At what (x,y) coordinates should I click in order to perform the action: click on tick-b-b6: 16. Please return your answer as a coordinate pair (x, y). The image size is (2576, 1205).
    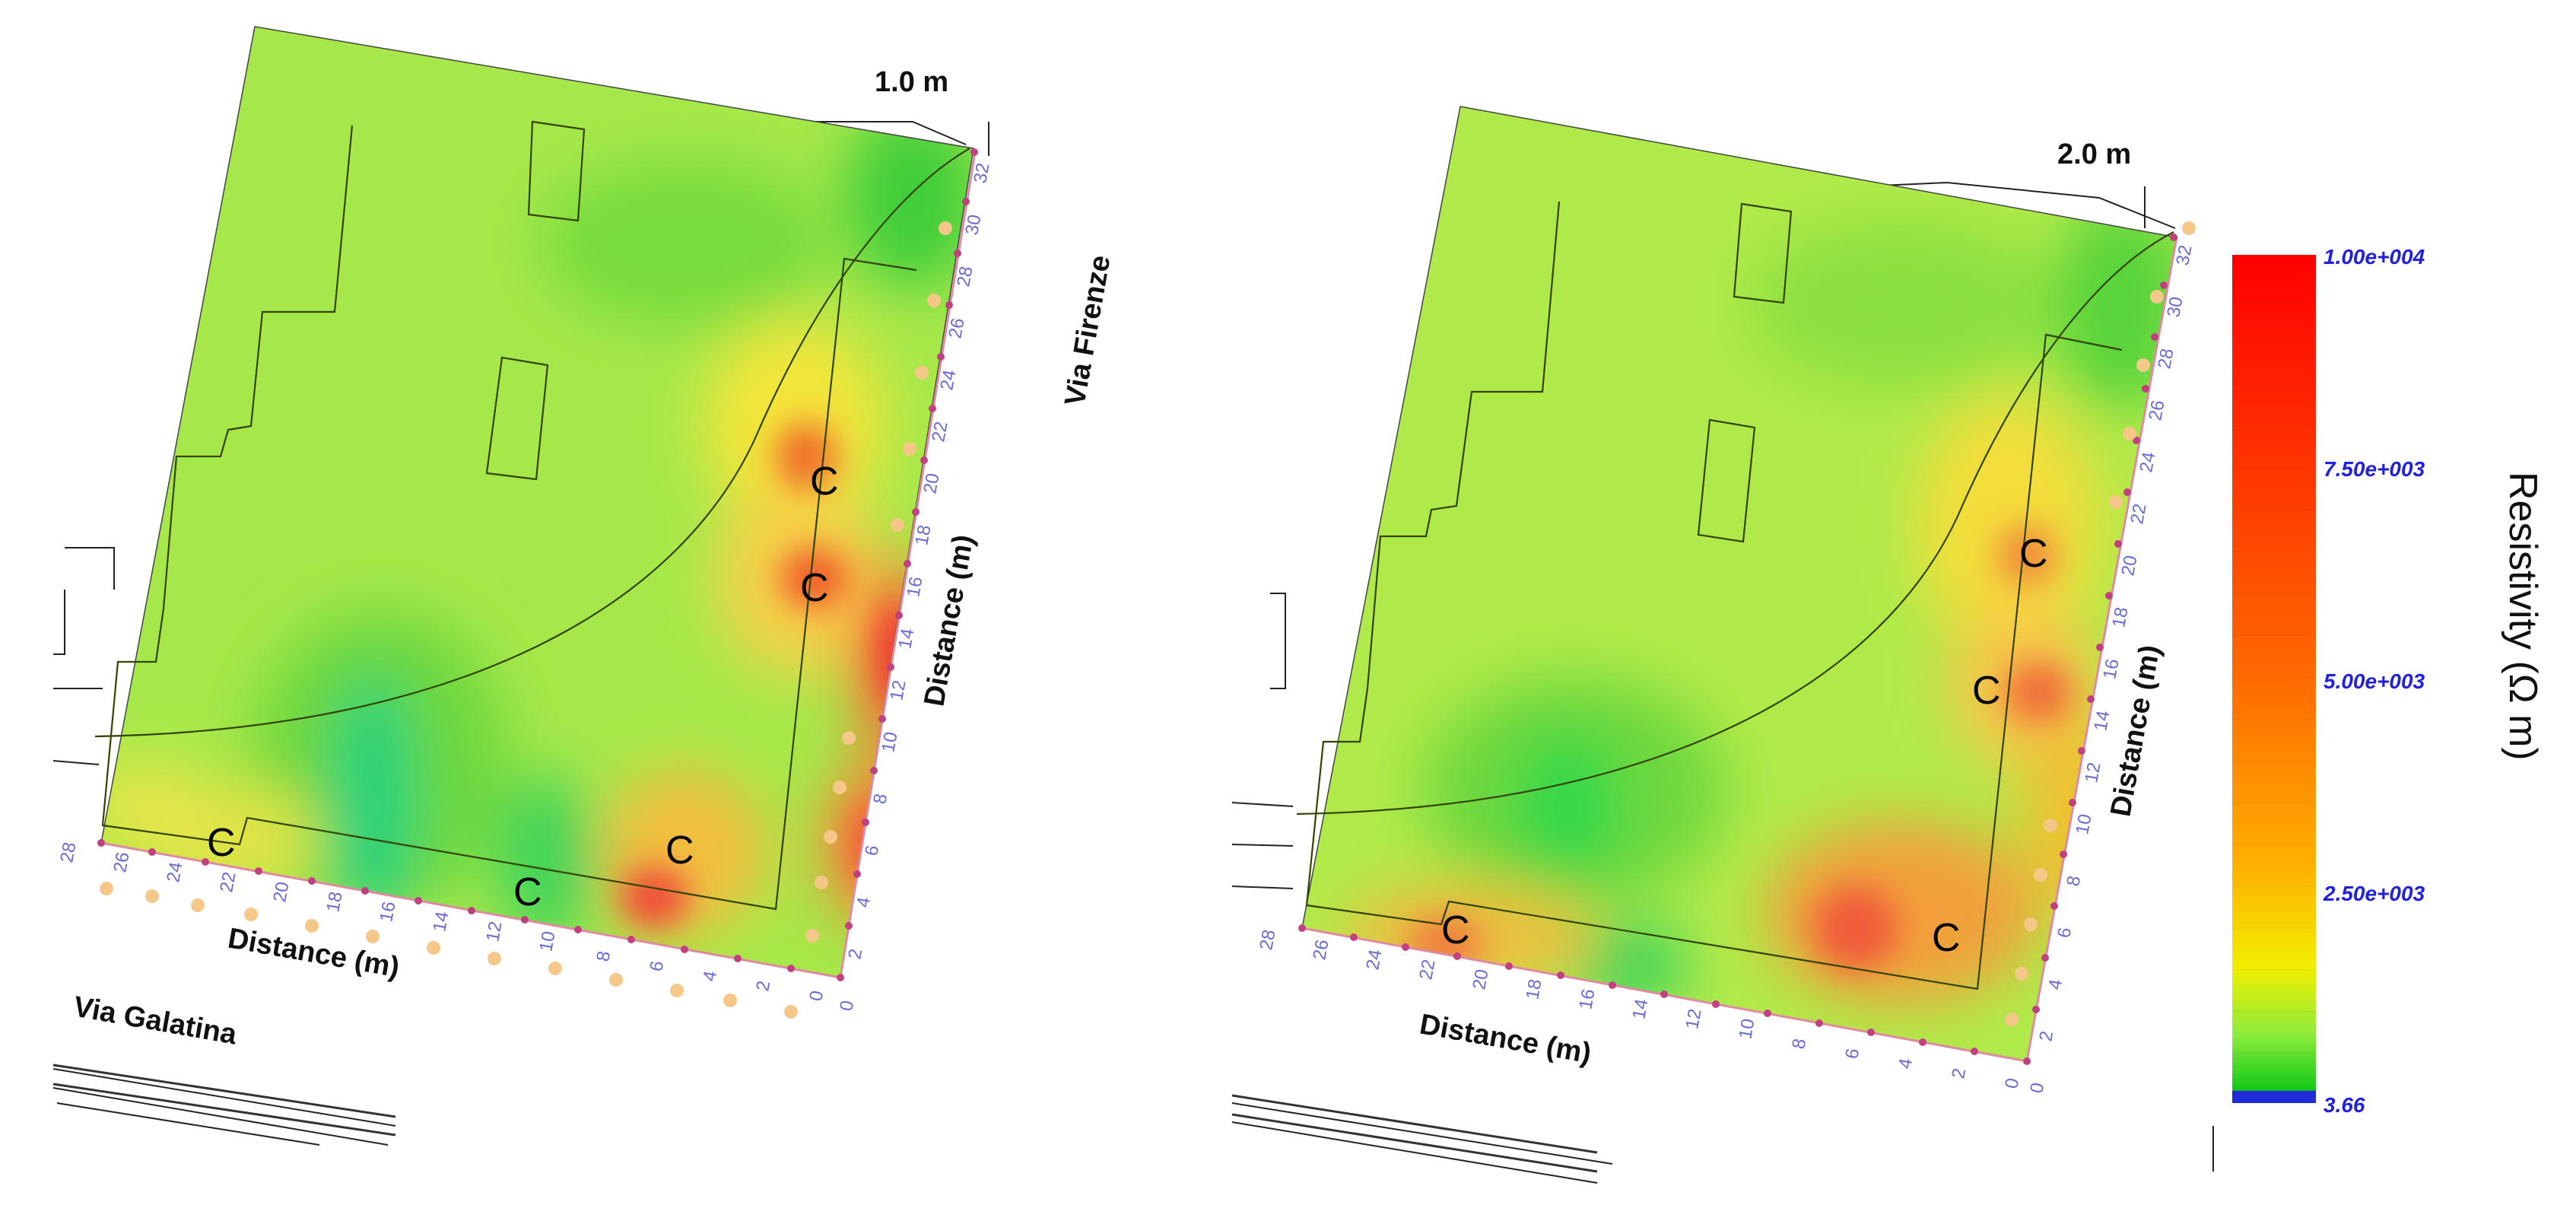
    Looking at the image, I should click on (1587, 999).